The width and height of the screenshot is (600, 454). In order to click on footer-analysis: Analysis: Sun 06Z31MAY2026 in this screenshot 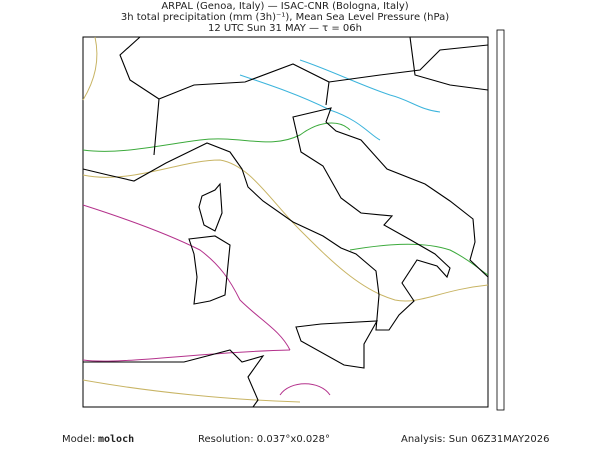, I will do `click(475, 439)`.